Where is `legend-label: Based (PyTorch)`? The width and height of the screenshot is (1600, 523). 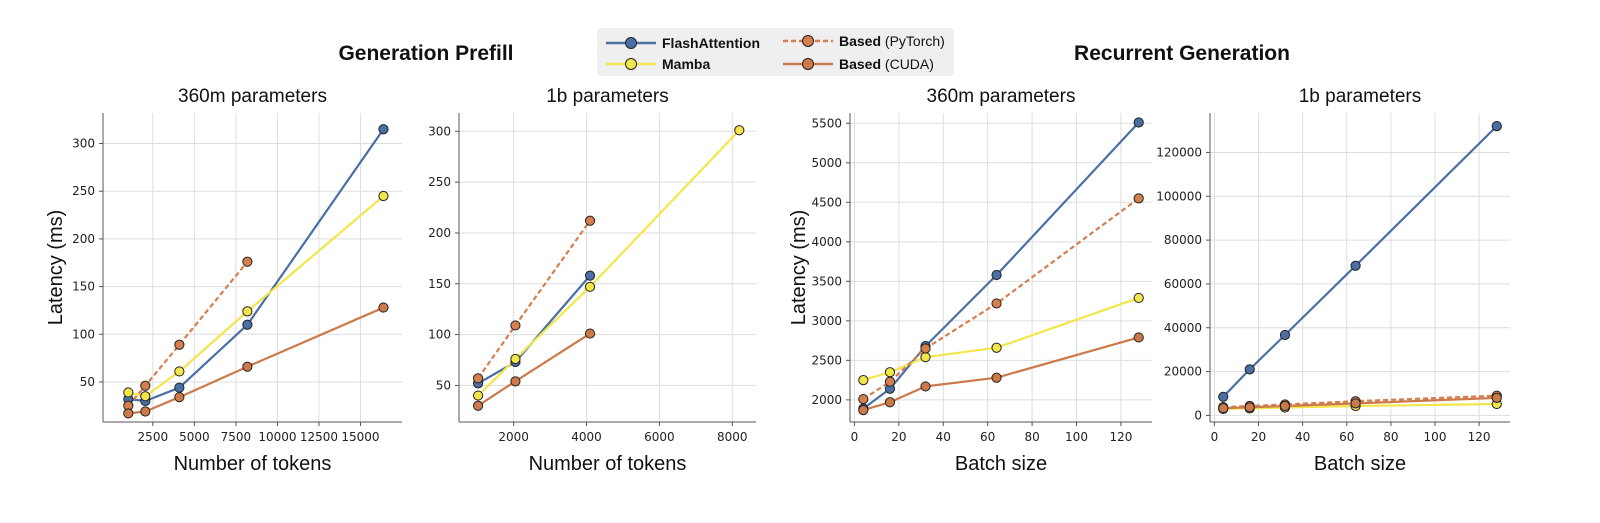
legend-label: Based (PyTorch) is located at coordinates (892, 41).